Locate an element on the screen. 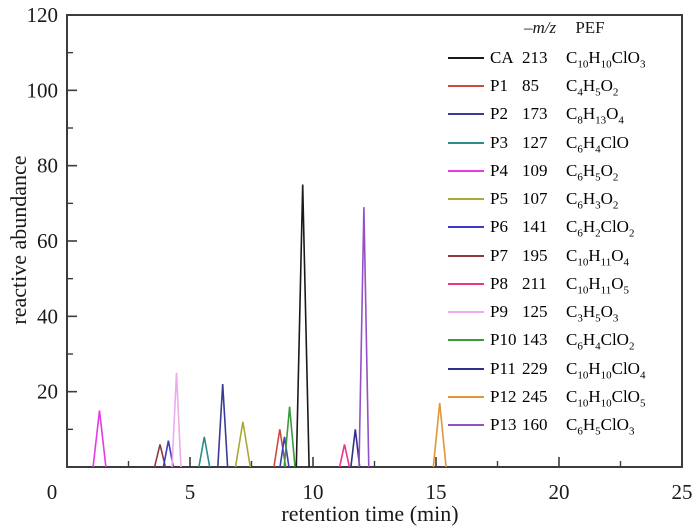 The width and height of the screenshot is (696, 530). legend-item-p6: P6 141 C6H2ClO2 is located at coordinates (570, 228).